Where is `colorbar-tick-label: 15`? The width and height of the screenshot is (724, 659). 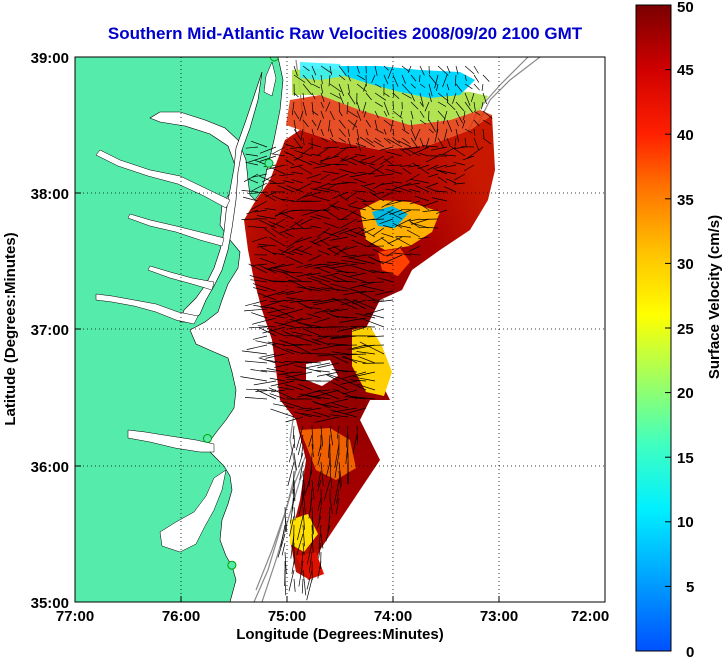 colorbar-tick-label: 15 is located at coordinates (685, 458).